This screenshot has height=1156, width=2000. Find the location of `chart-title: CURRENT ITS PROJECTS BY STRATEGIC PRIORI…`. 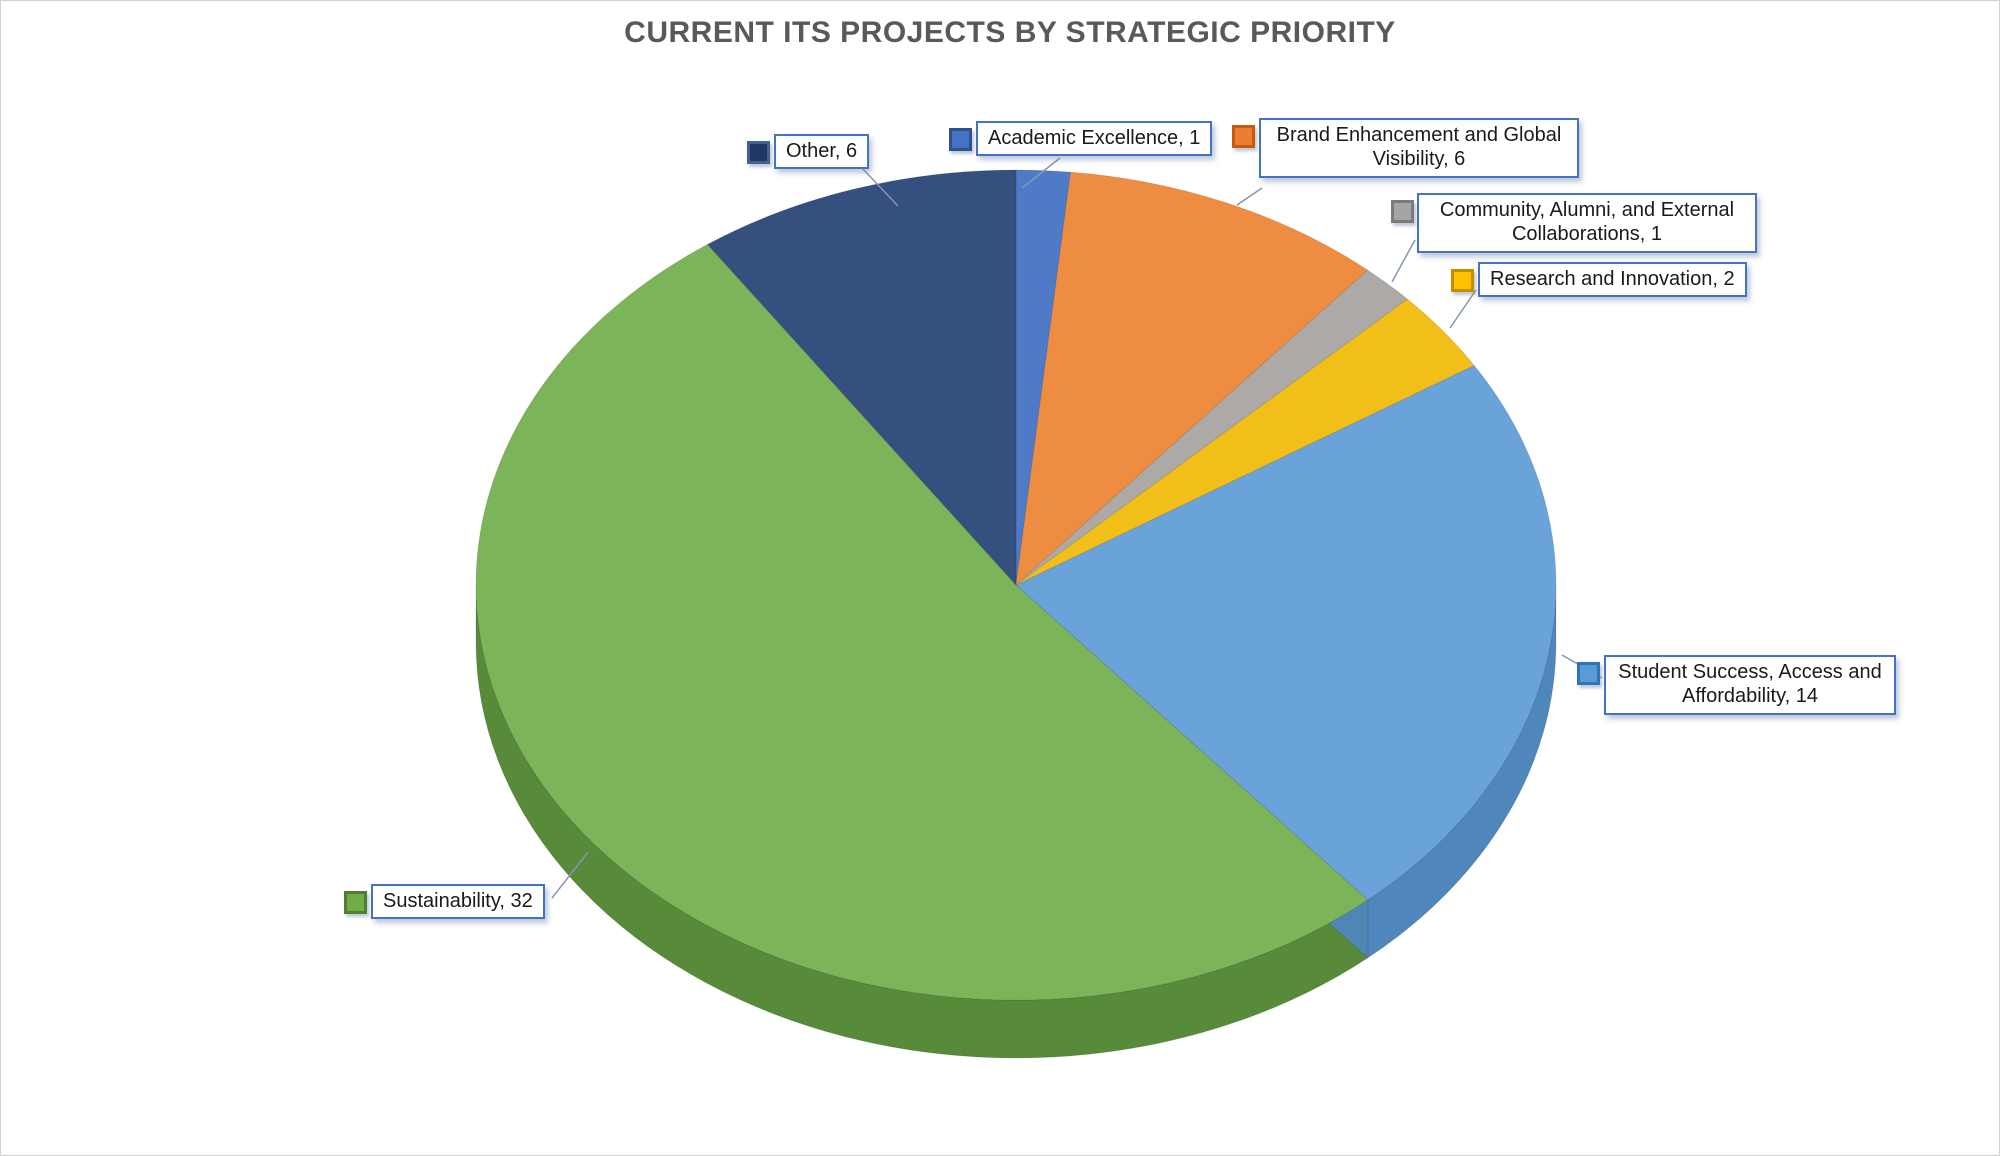

chart-title: CURRENT ITS PROJECTS BY STRATEGIC PRIORI… is located at coordinates (1010, 32).